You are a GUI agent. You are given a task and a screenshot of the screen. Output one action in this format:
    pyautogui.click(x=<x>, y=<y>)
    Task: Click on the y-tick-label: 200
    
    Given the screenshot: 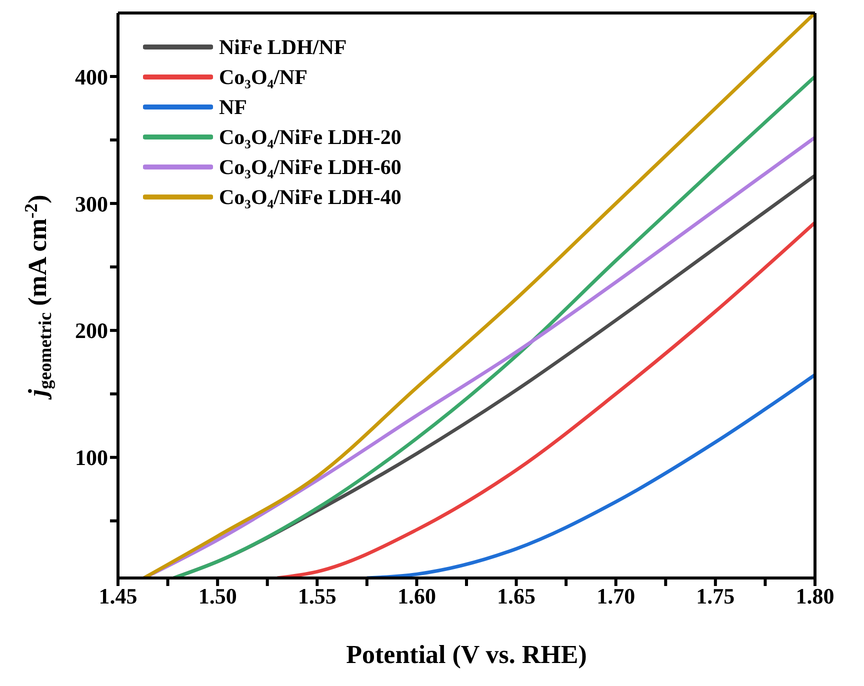 What is the action you would take?
    pyautogui.click(x=91, y=331)
    